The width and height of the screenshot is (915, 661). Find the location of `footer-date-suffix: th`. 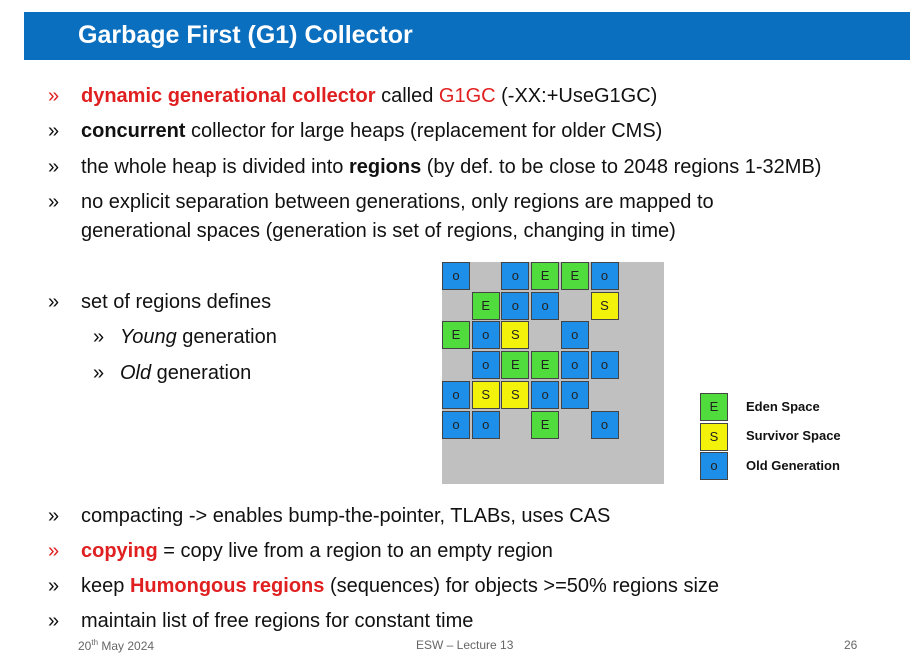

footer-date-suffix: th is located at coordinates (95, 642).